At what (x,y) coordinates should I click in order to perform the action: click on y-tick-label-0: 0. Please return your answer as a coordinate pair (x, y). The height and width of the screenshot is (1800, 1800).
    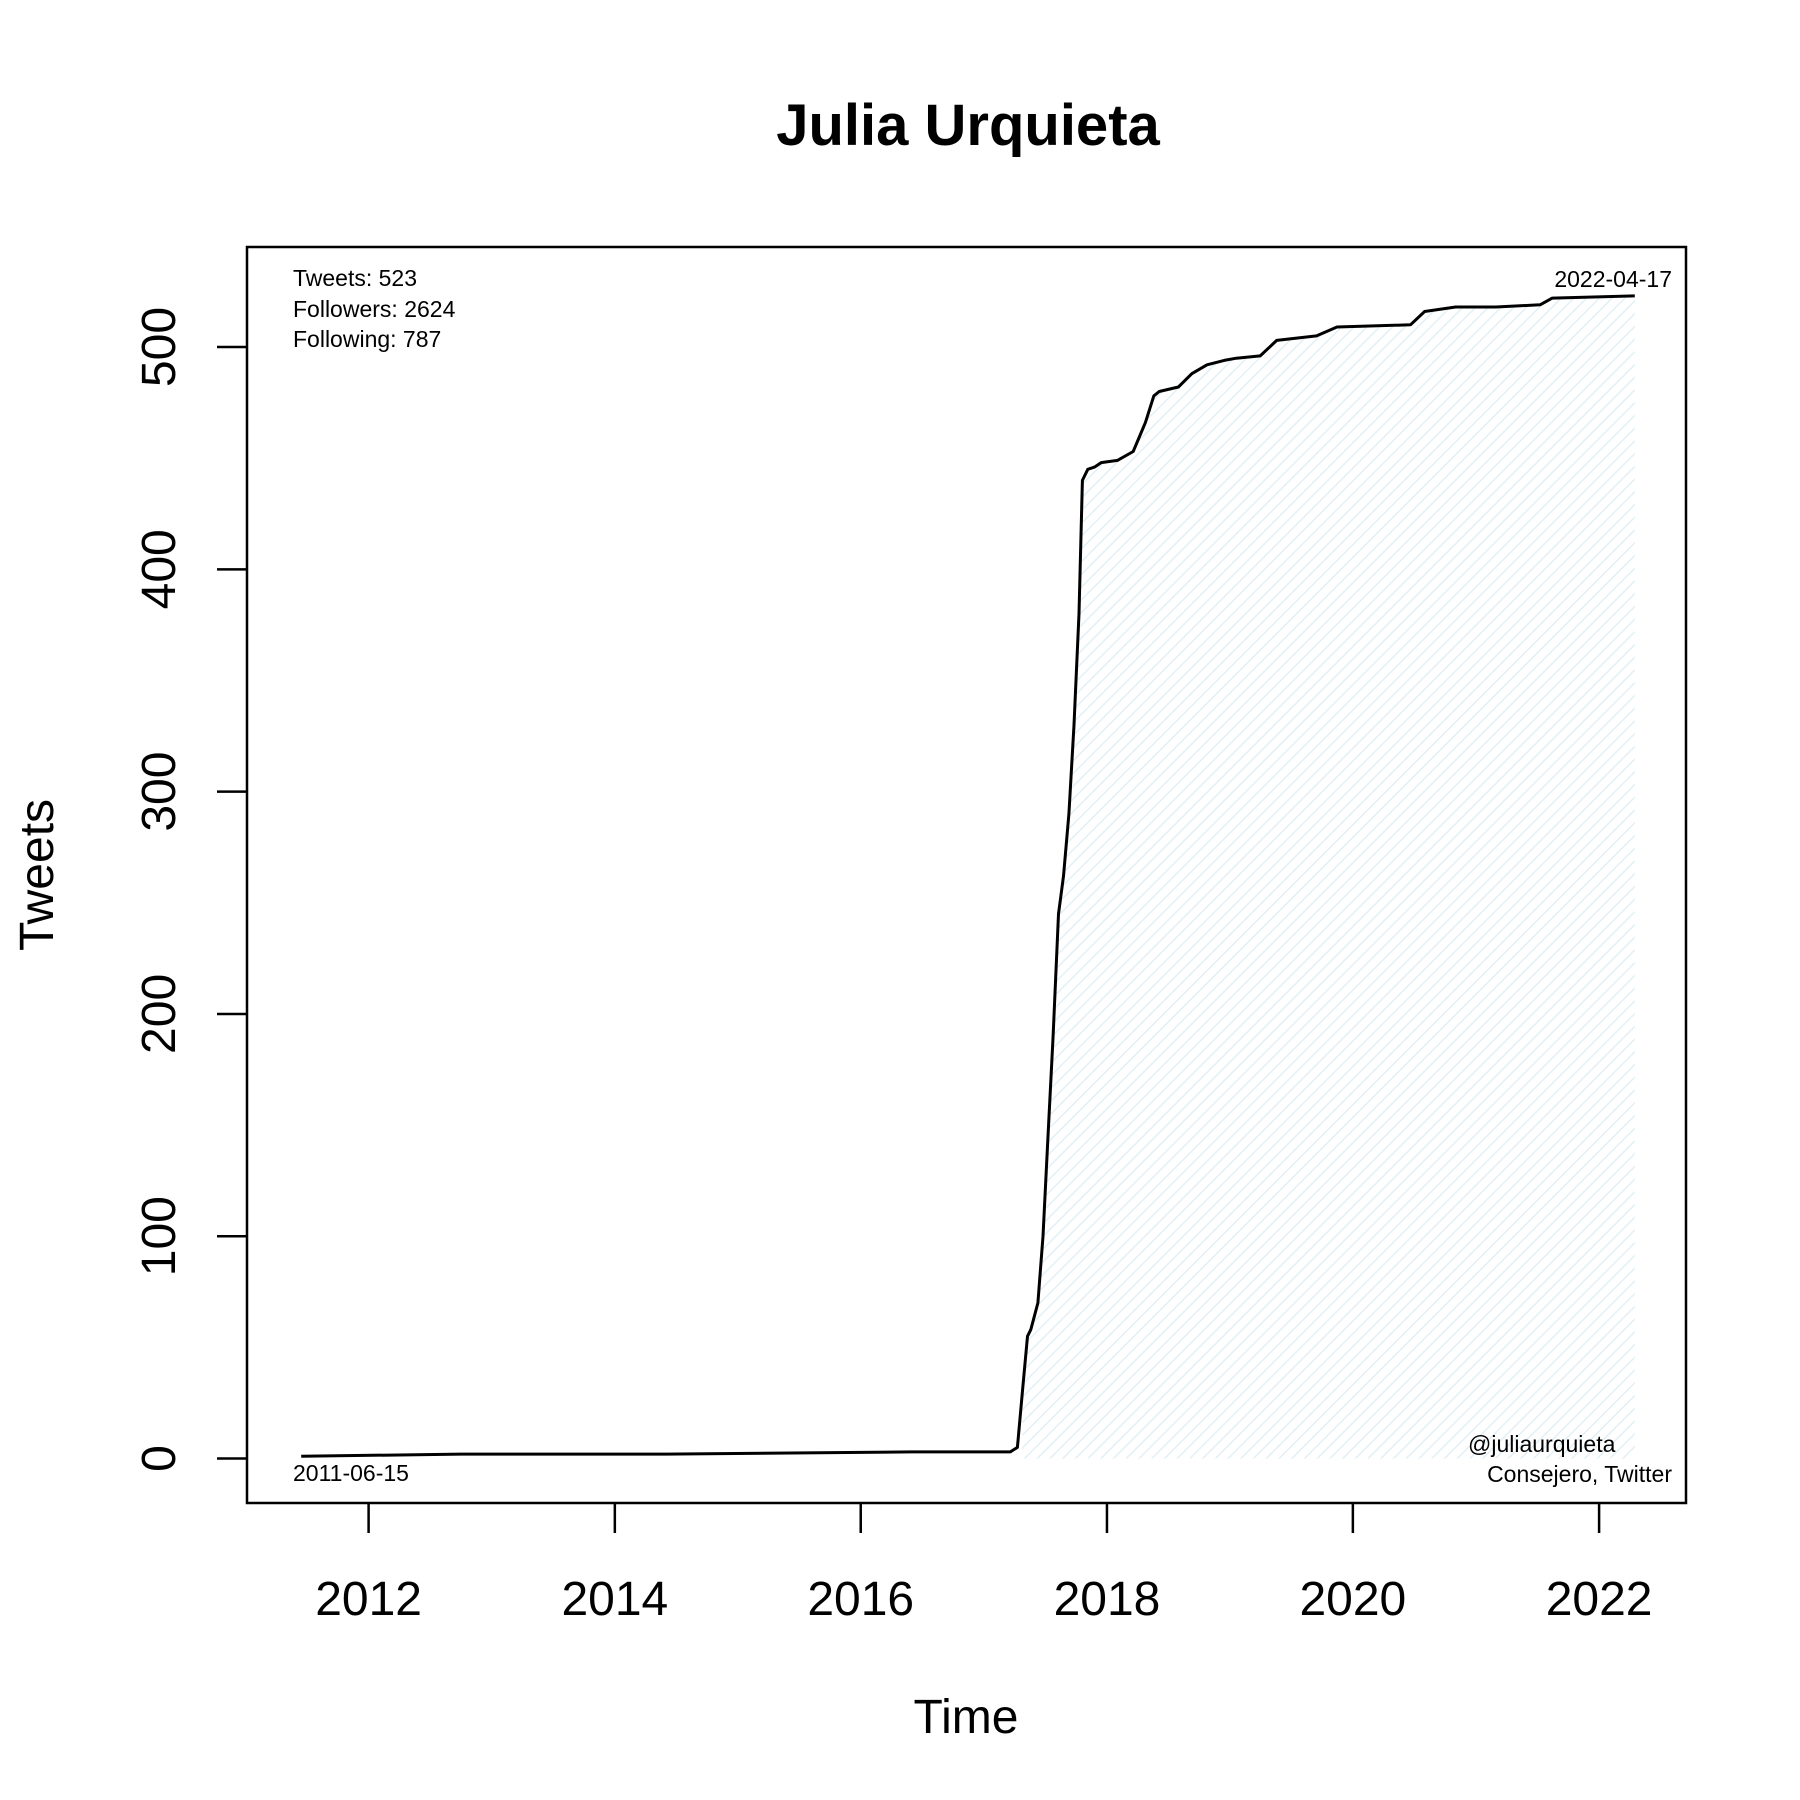
    Looking at the image, I should click on (159, 1458).